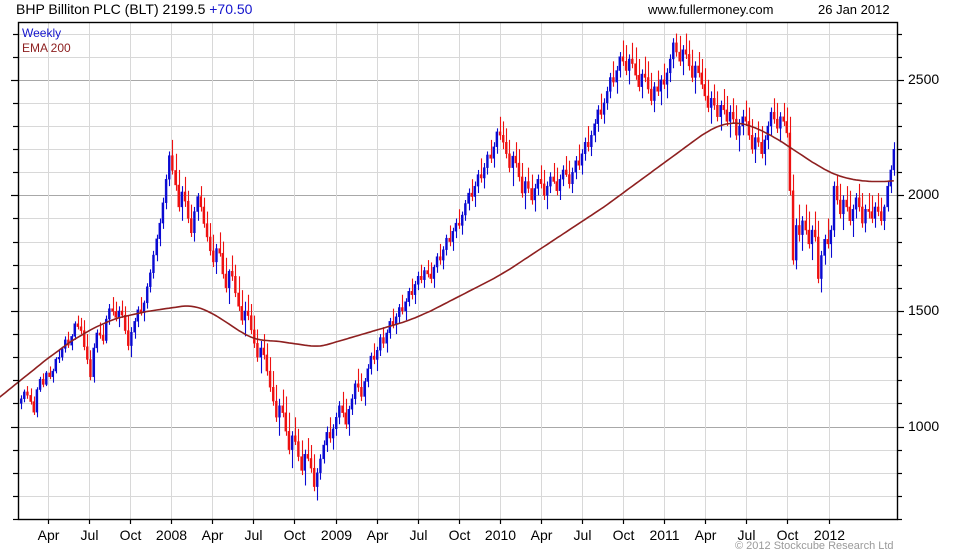  Describe the element at coordinates (924, 425) in the screenshot. I see `y-axis-tick-label: 1000` at that location.